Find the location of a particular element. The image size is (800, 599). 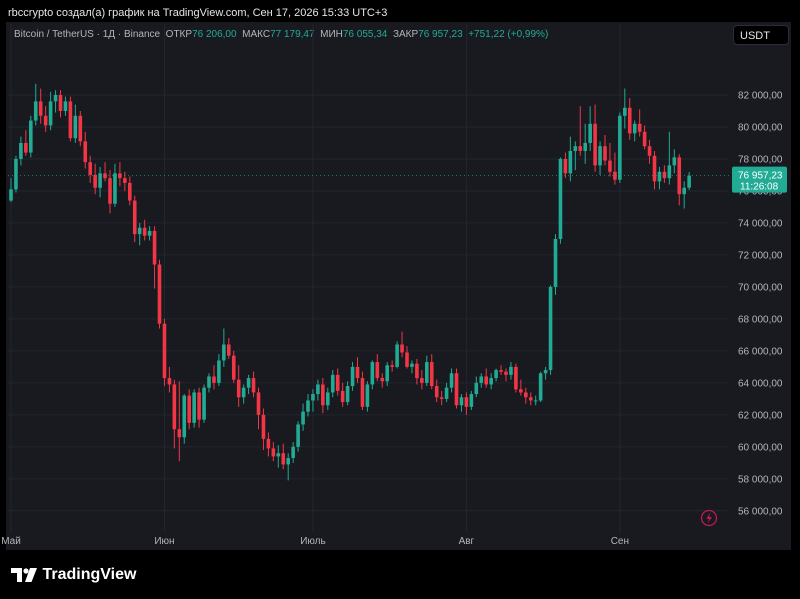

y-tick-label: 70 000,00 is located at coordinates (760, 287).